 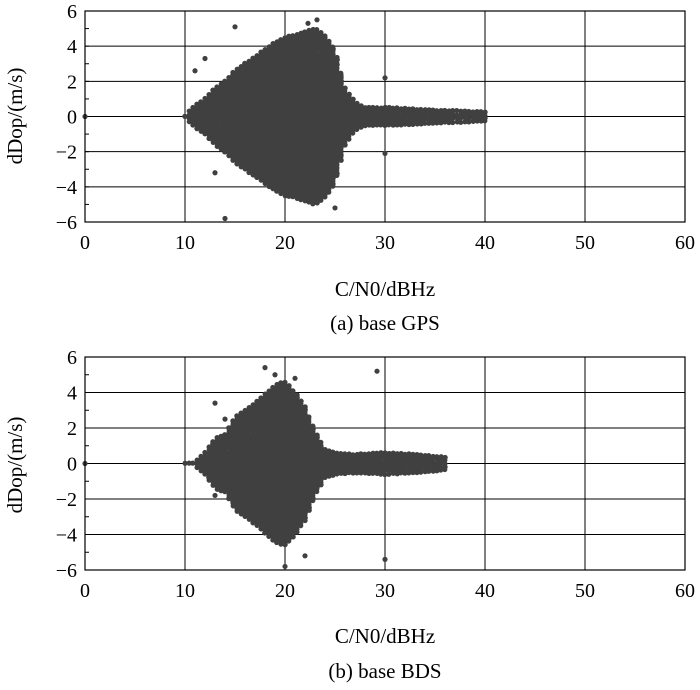 What do you see at coordinates (385, 323) in the screenshot?
I see `panel-a-caption: (a) base GPS` at bounding box center [385, 323].